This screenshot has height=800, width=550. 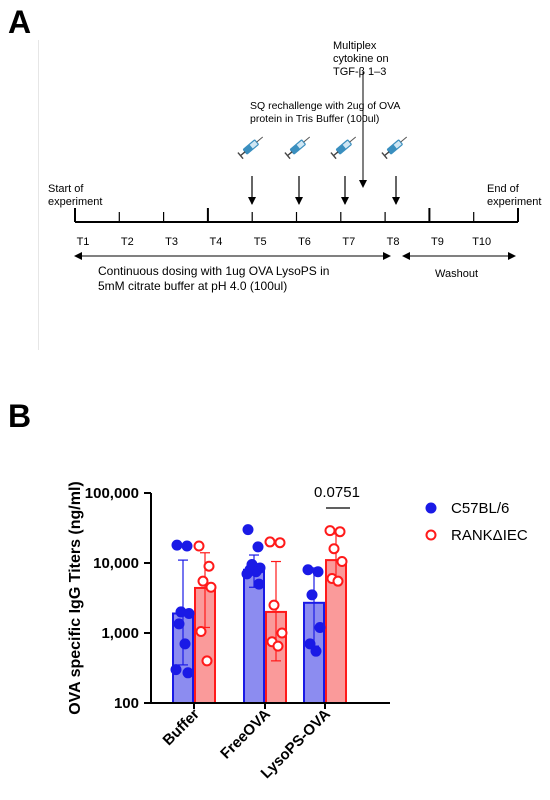 I want to click on timeline-label-t7: T7, so click(x=349, y=242).